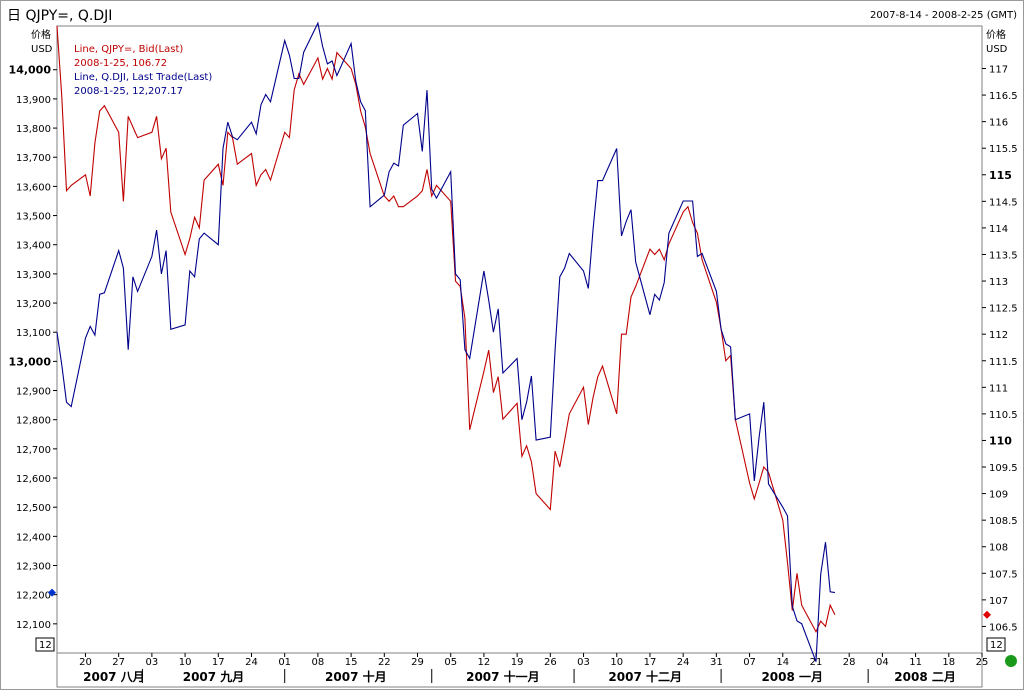 The height and width of the screenshot is (690, 1024). Describe the element at coordinates (33, 421) in the screenshot. I see `left-tick-label: 12,800` at that location.